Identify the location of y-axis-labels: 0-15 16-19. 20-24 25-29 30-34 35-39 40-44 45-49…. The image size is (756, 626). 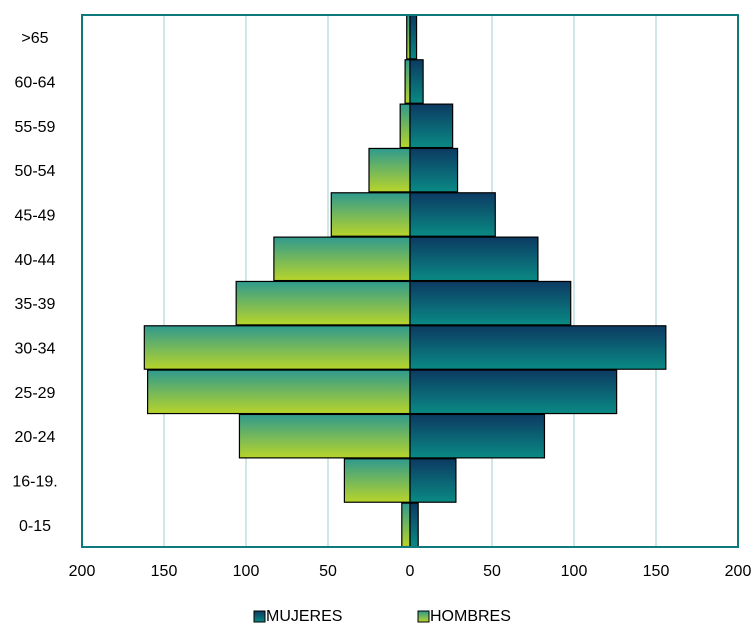
(34, 282).